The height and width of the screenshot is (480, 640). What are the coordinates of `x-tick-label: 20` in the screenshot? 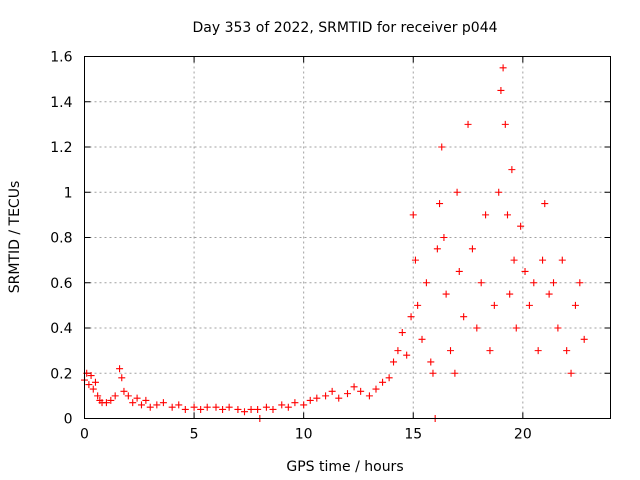 It's located at (523, 435).